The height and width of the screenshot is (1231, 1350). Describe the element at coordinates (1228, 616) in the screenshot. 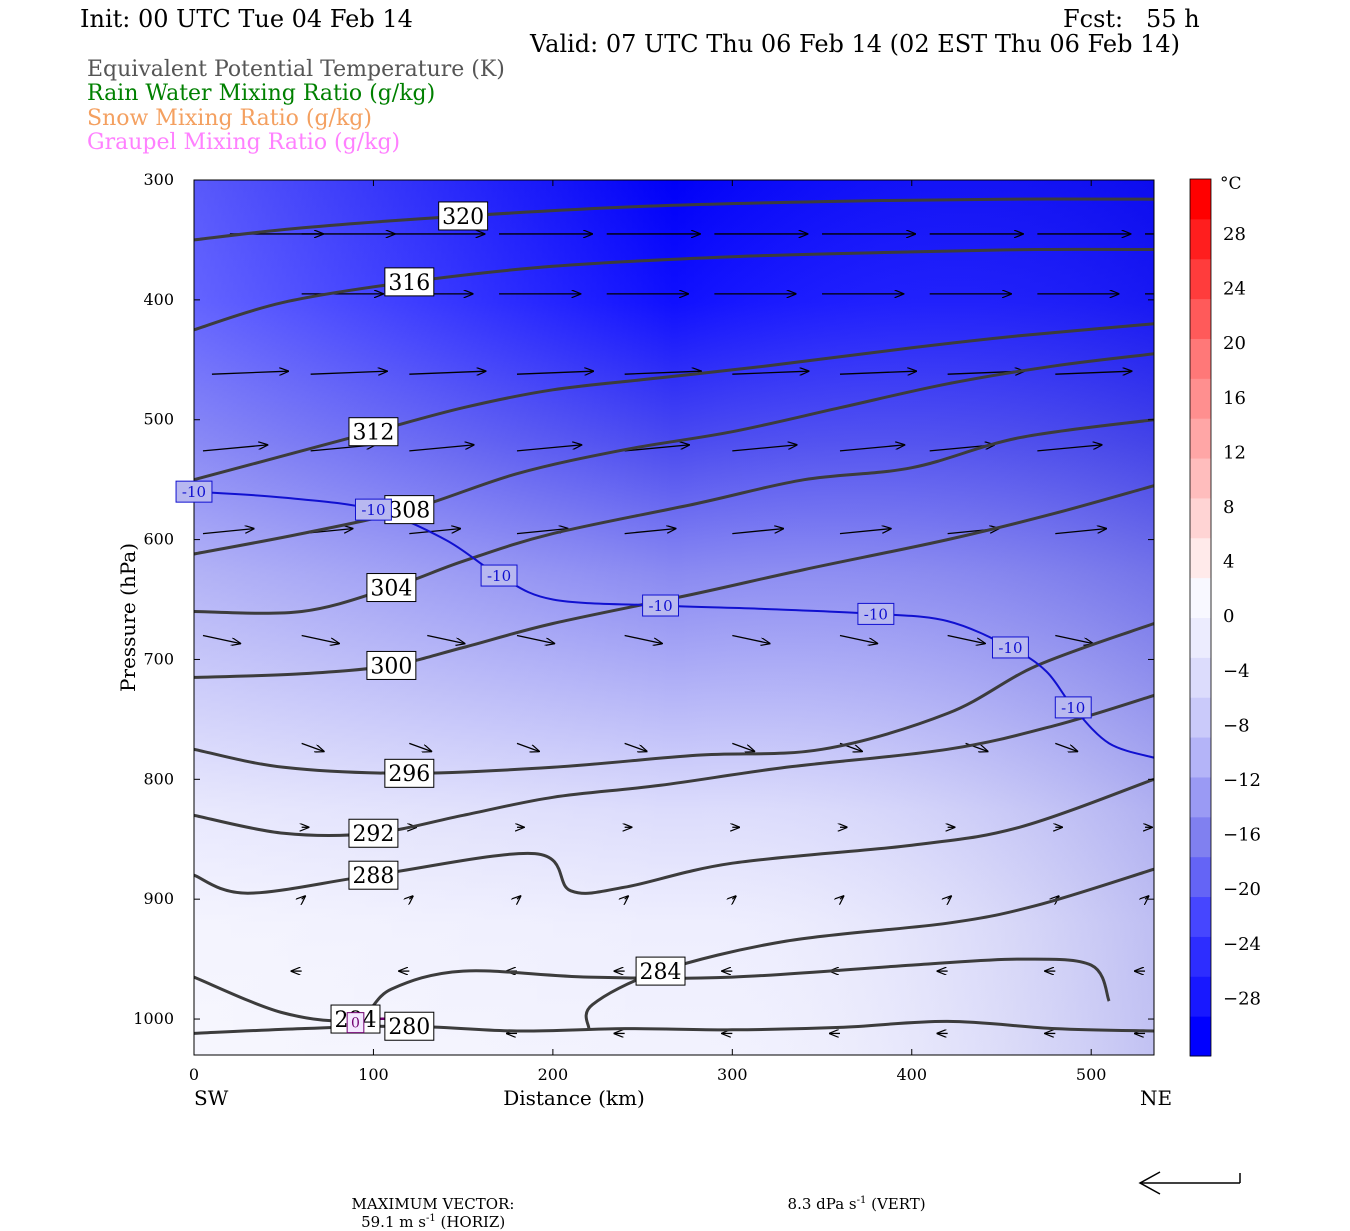

I see `colorbar-tick-label: 0` at that location.